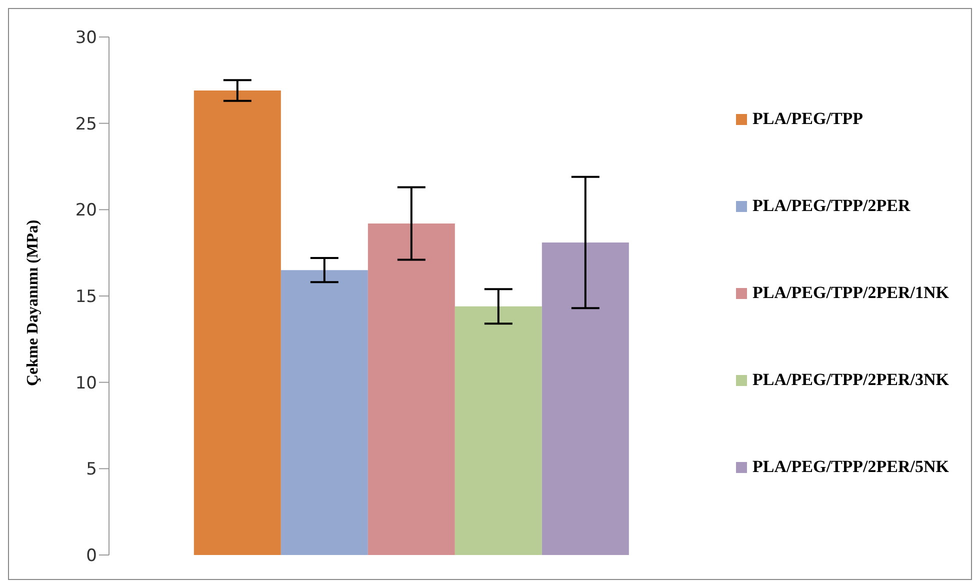  Describe the element at coordinates (850, 380) in the screenshot. I see `legend-label: PLA/PEG/TPP/2PER/3NK` at that location.